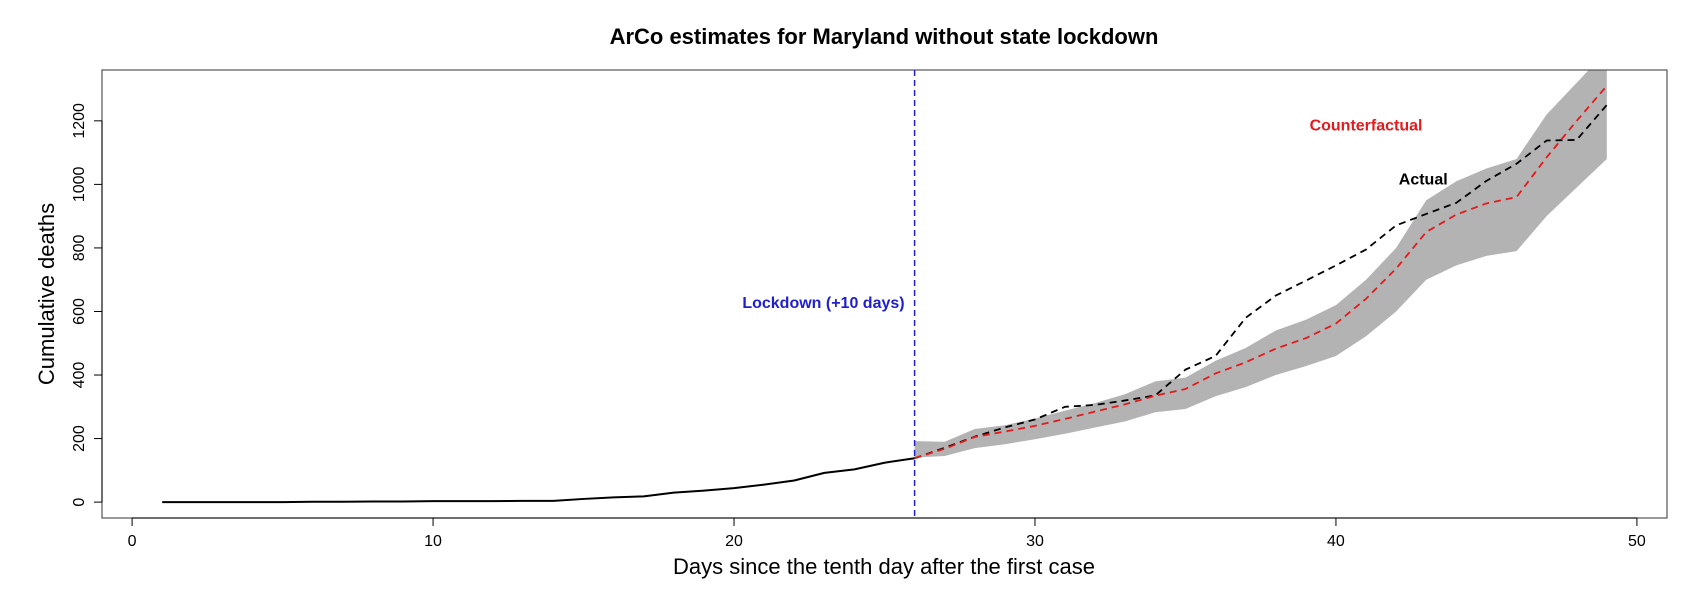 The image size is (1700, 600). I want to click on y-tick-label: 400, so click(79, 375).